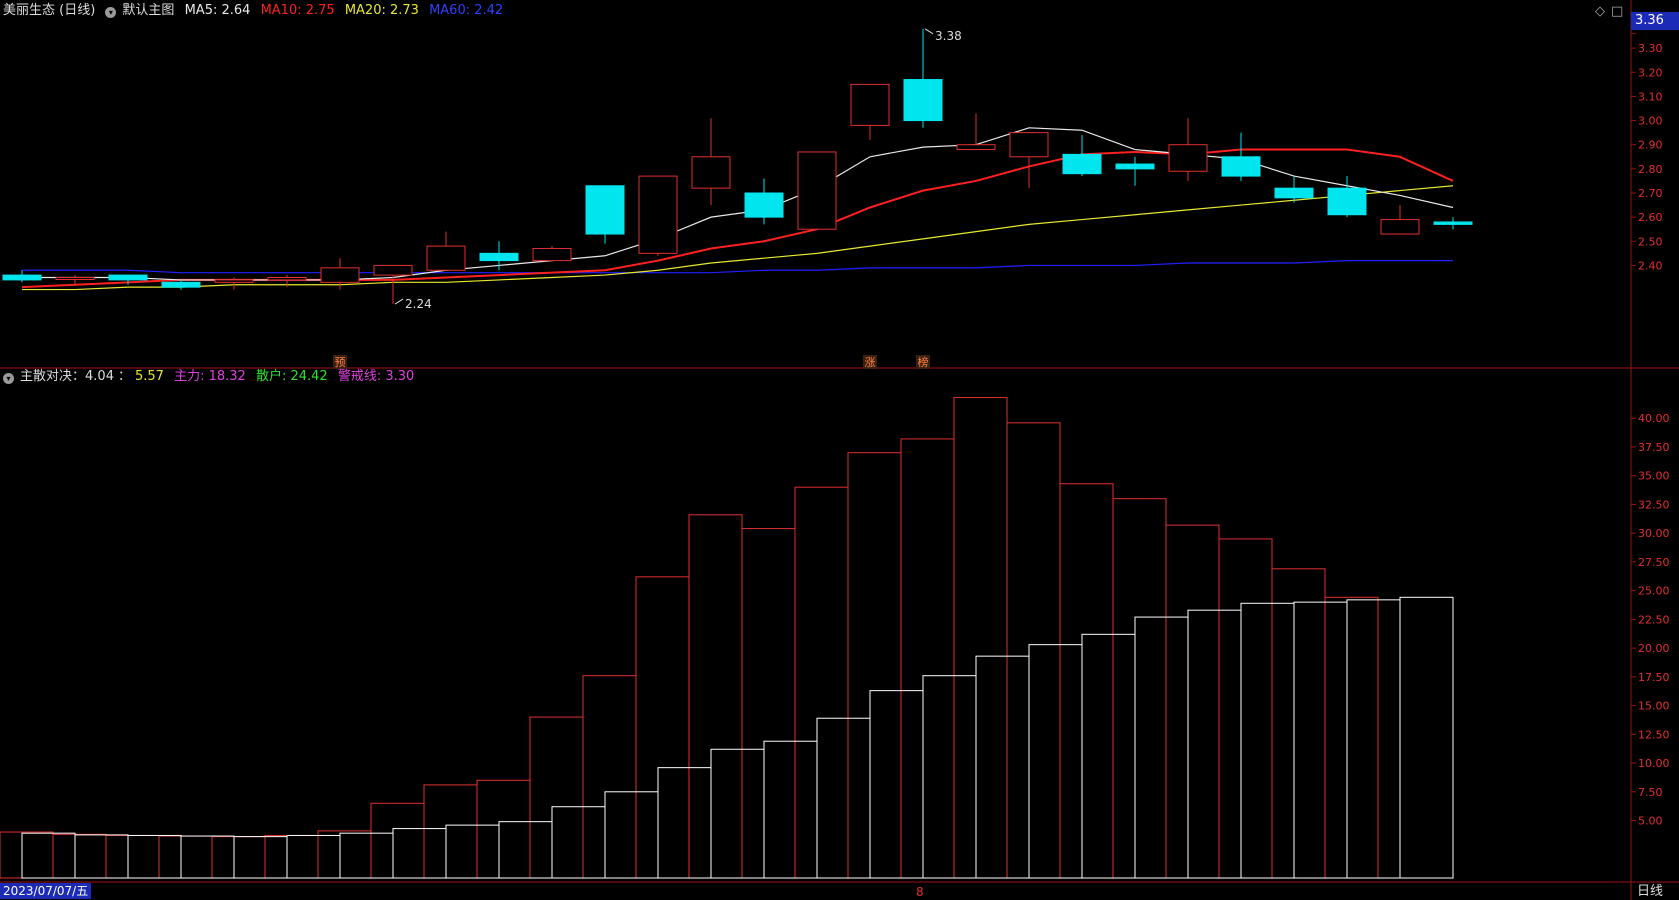 This screenshot has width=1679, height=900. I want to click on settings-circle-icon: ▾, so click(111, 12).